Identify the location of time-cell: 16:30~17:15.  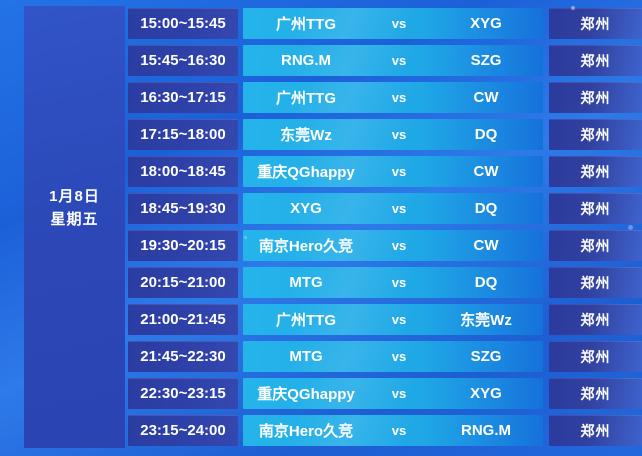
(183, 97).